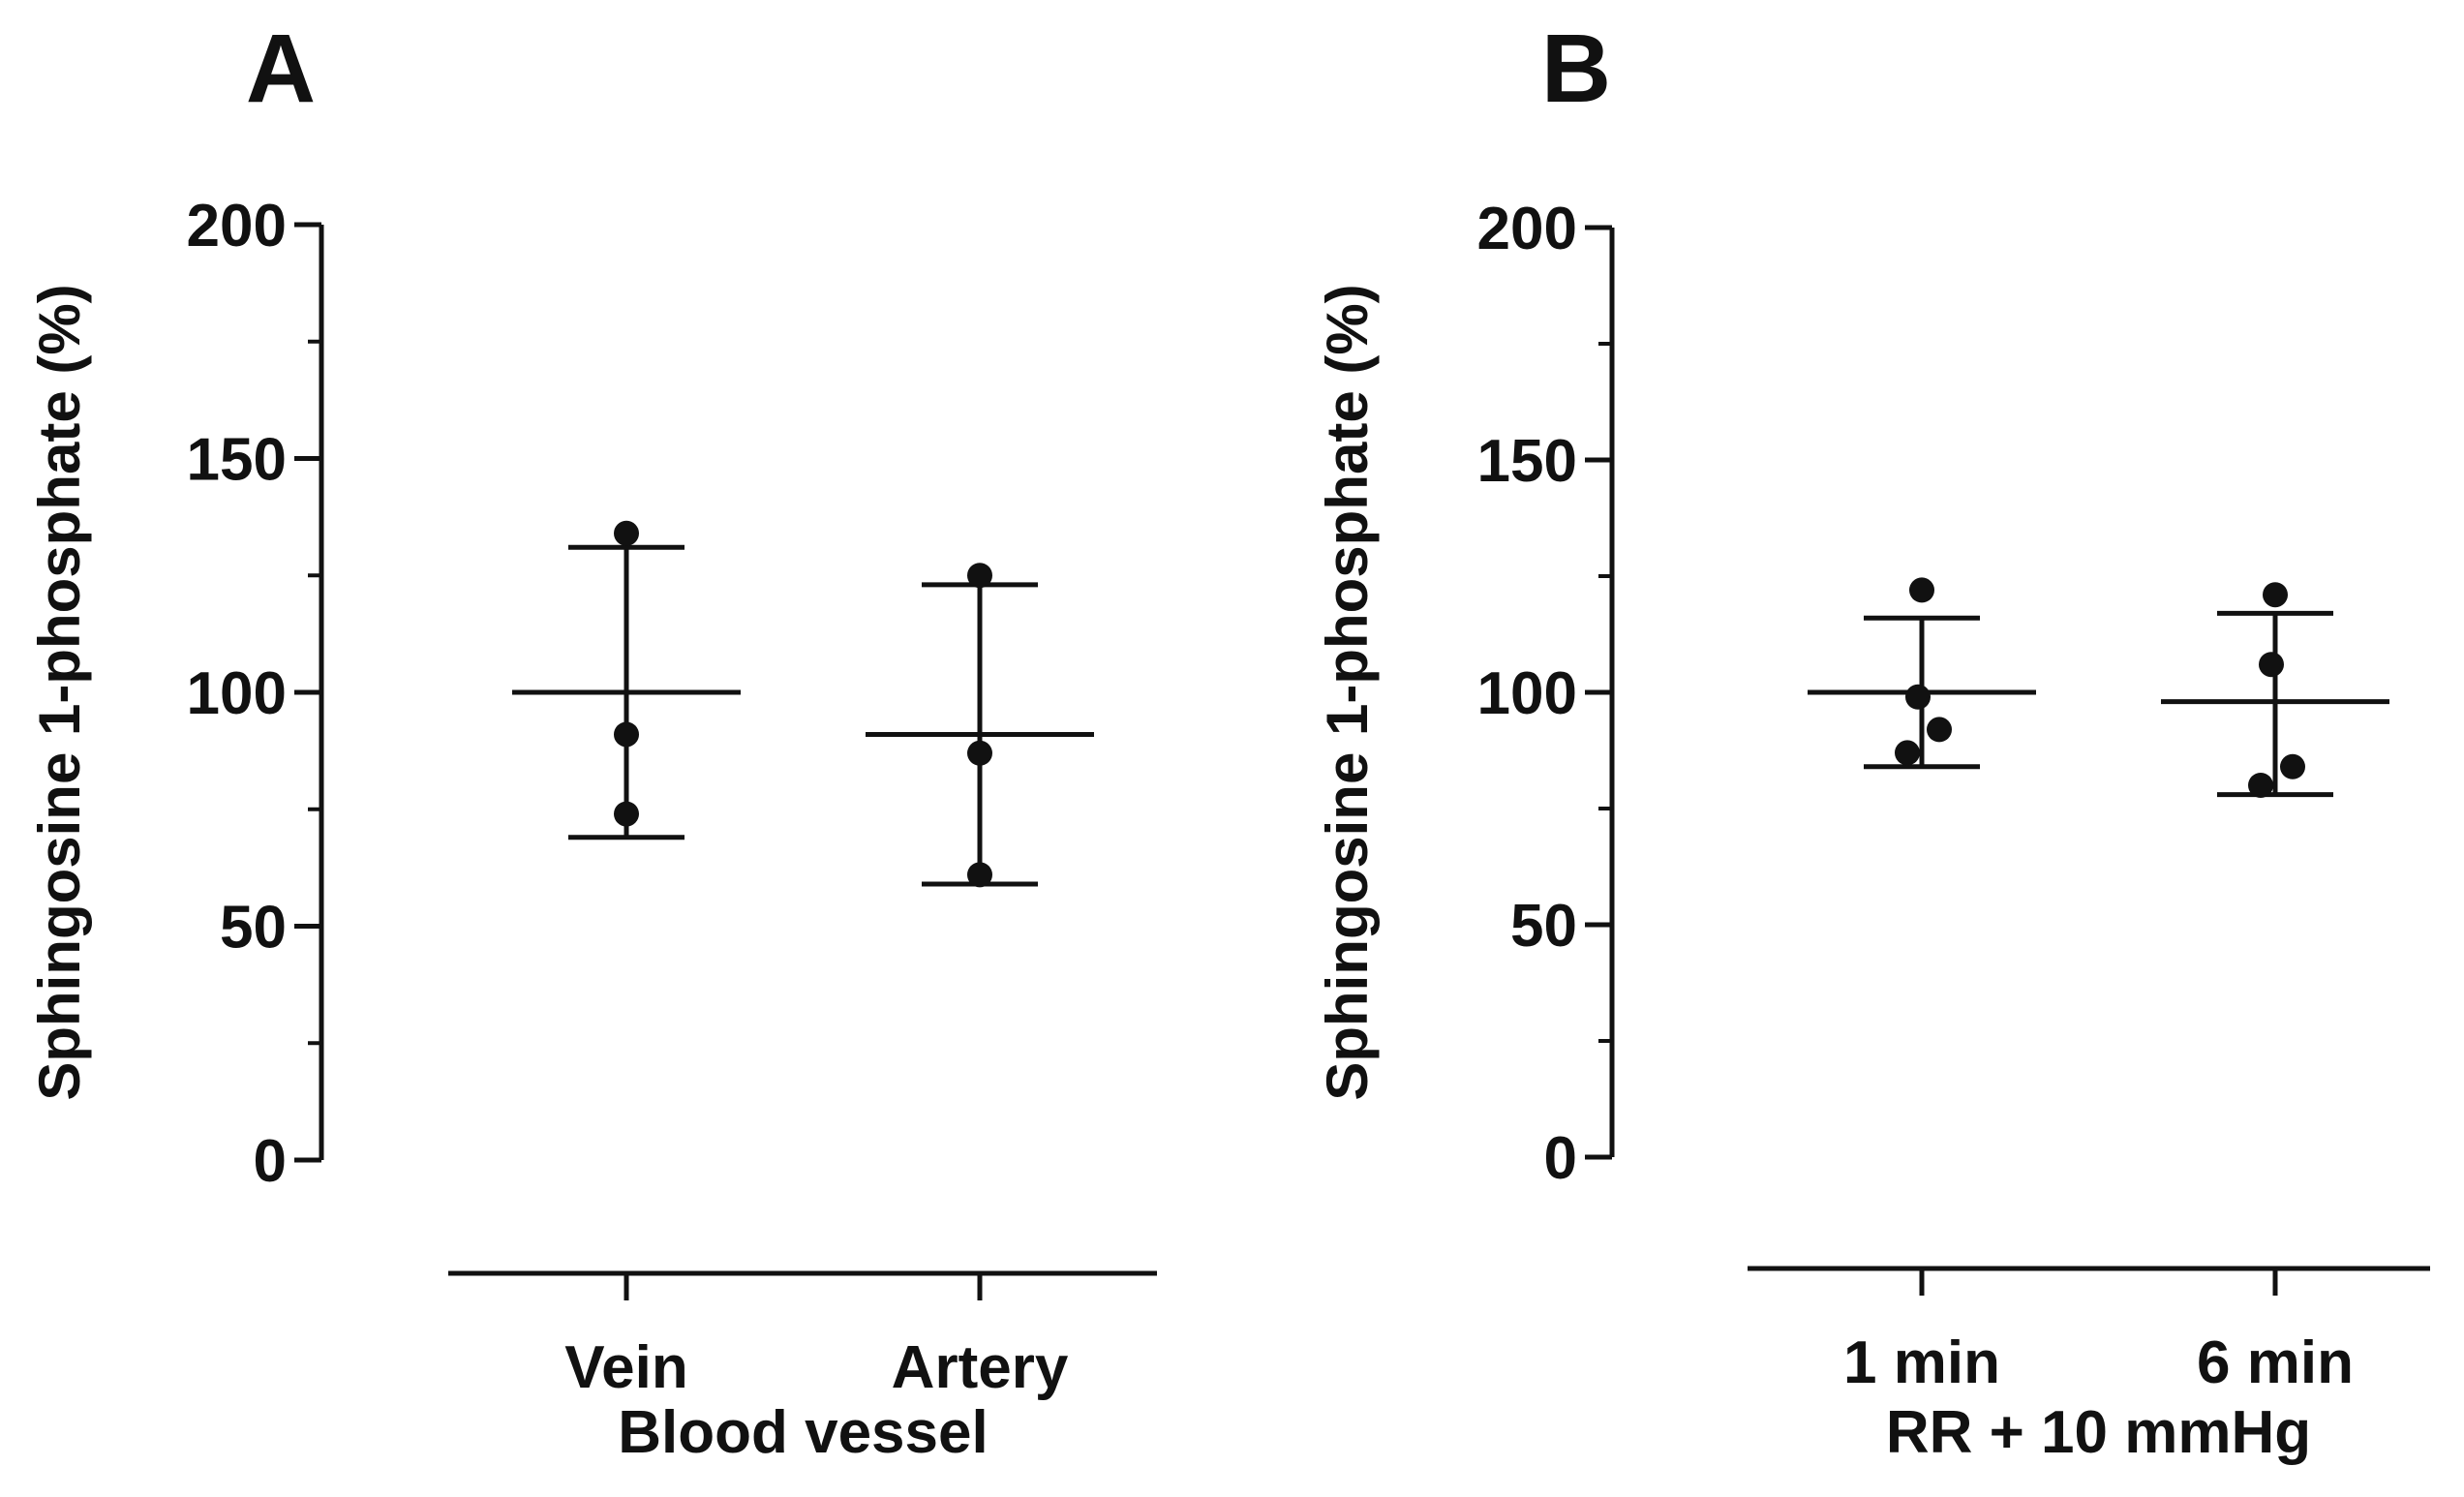  What do you see at coordinates (1921, 1363) in the screenshot?
I see `x-tick-label: 1 min` at bounding box center [1921, 1363].